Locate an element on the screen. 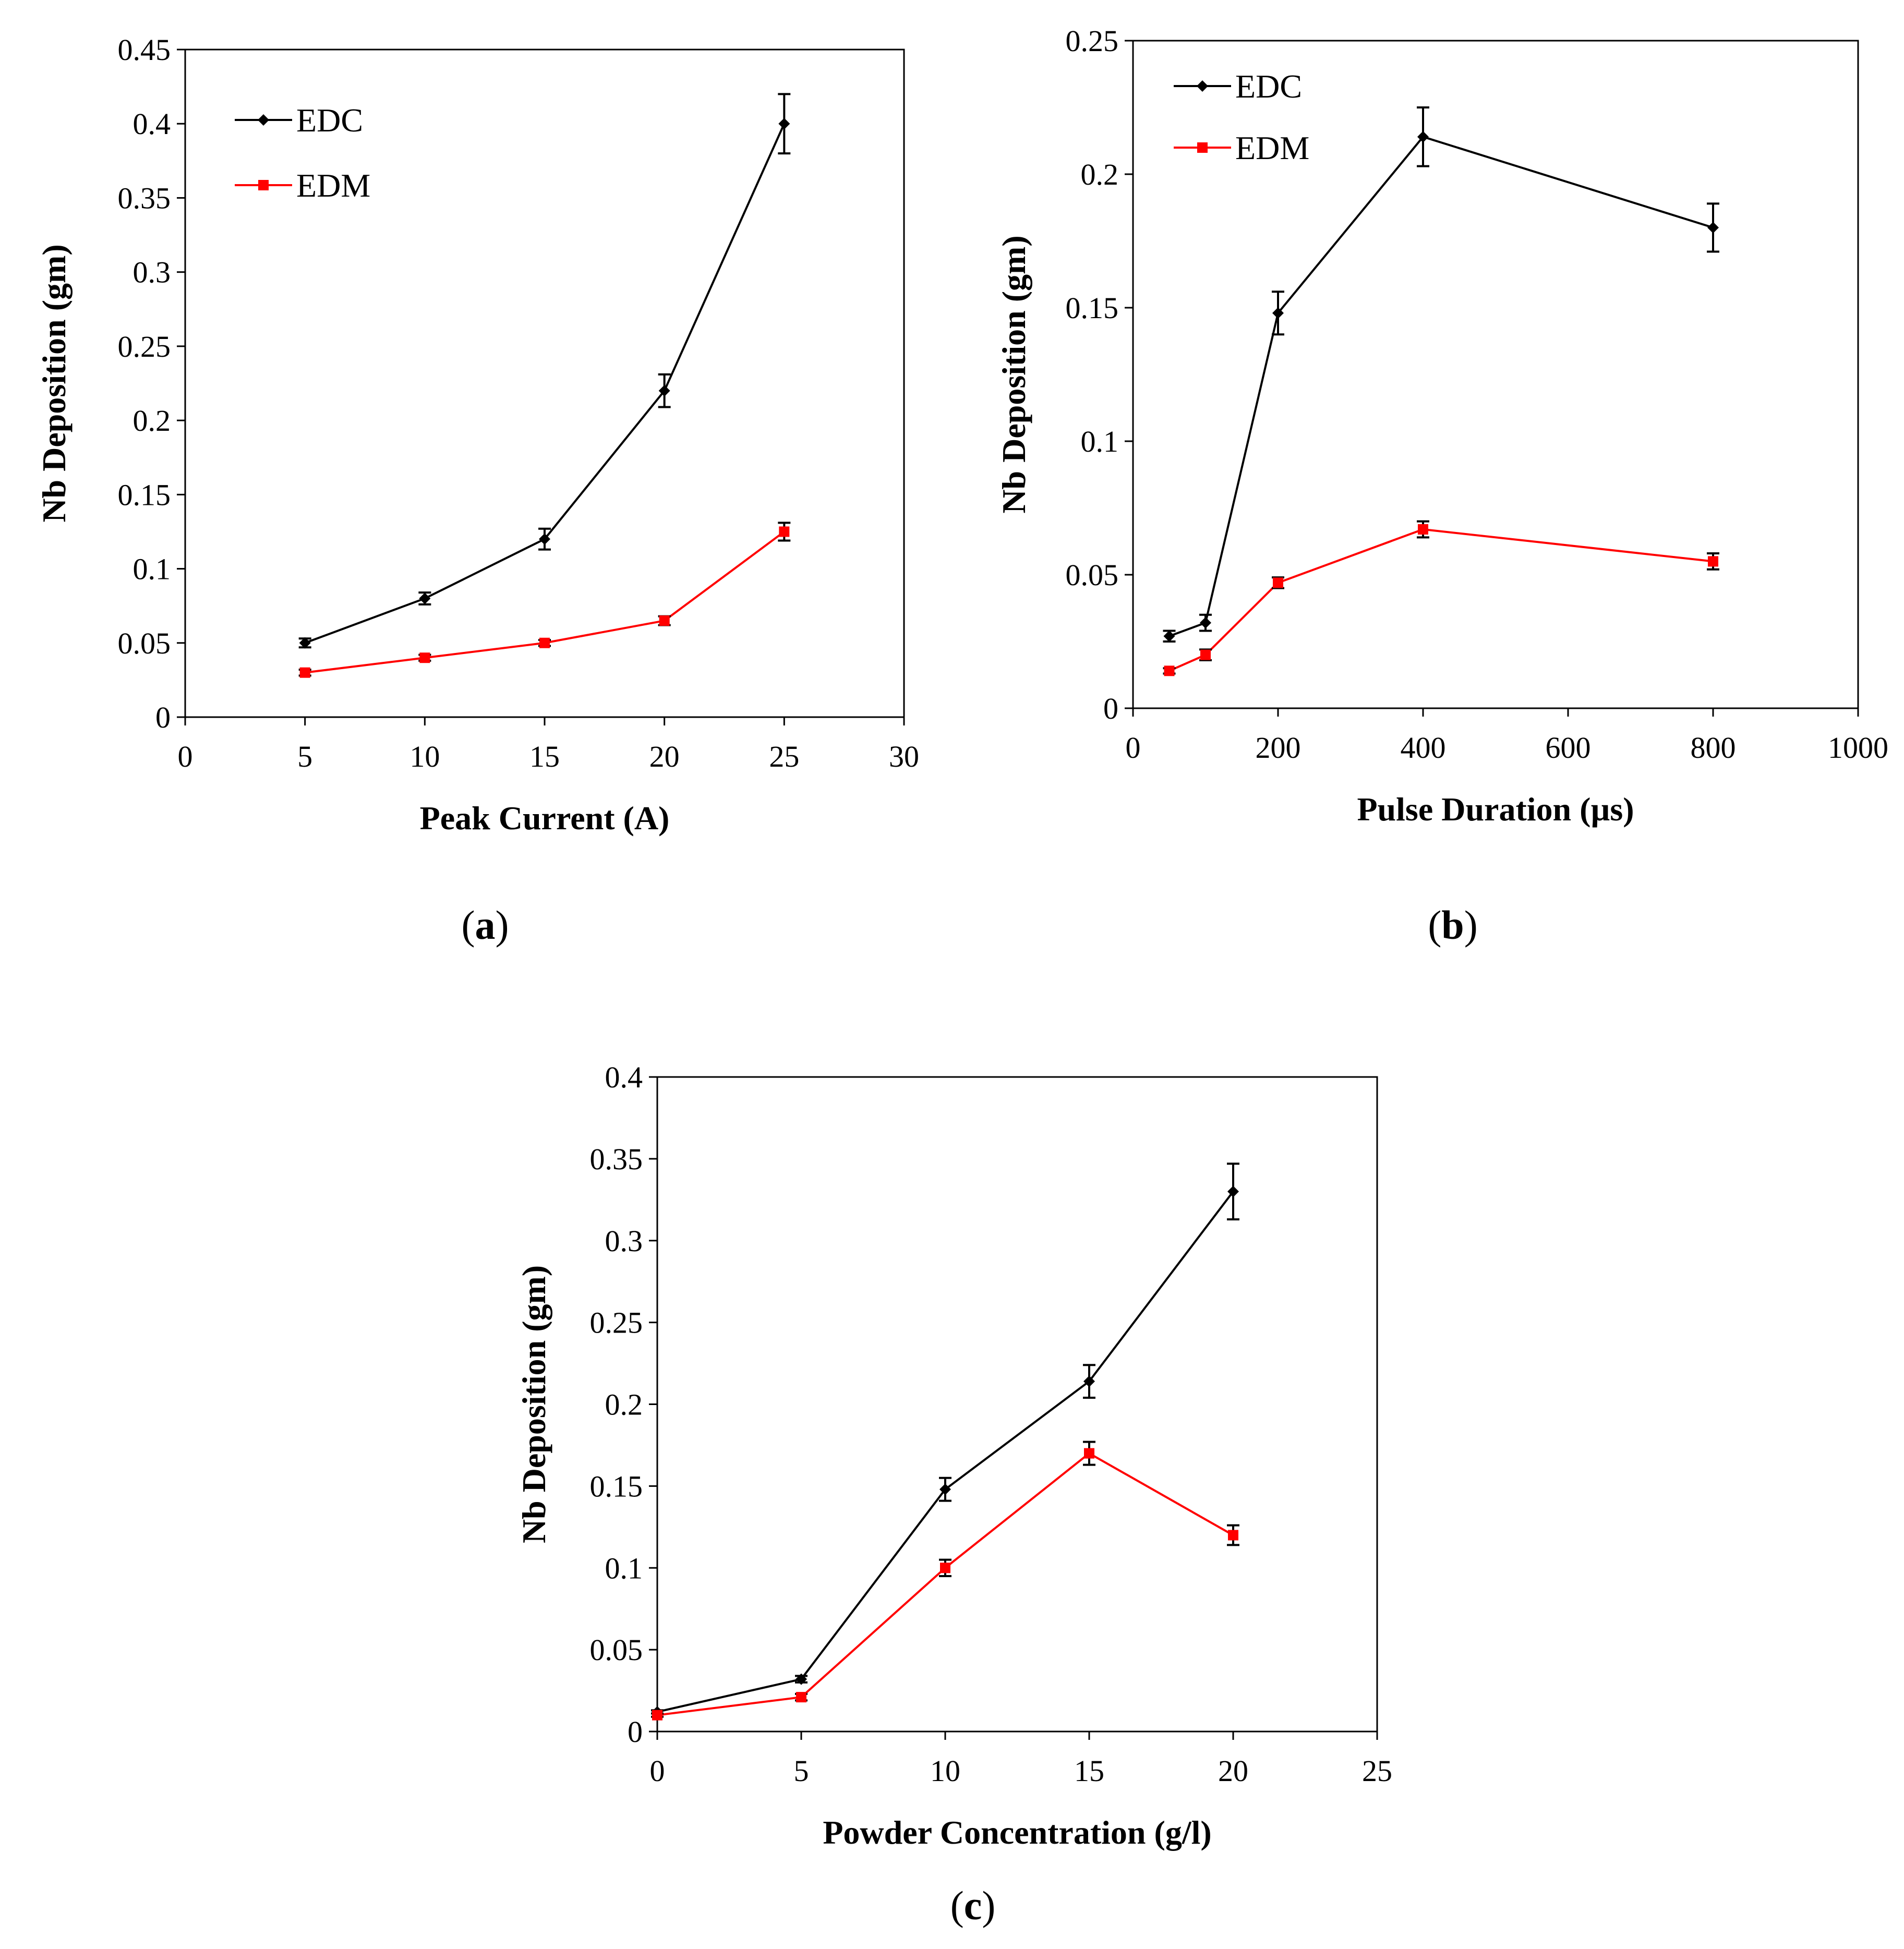  subfigure-caption: (b) is located at coordinates (1452, 925).